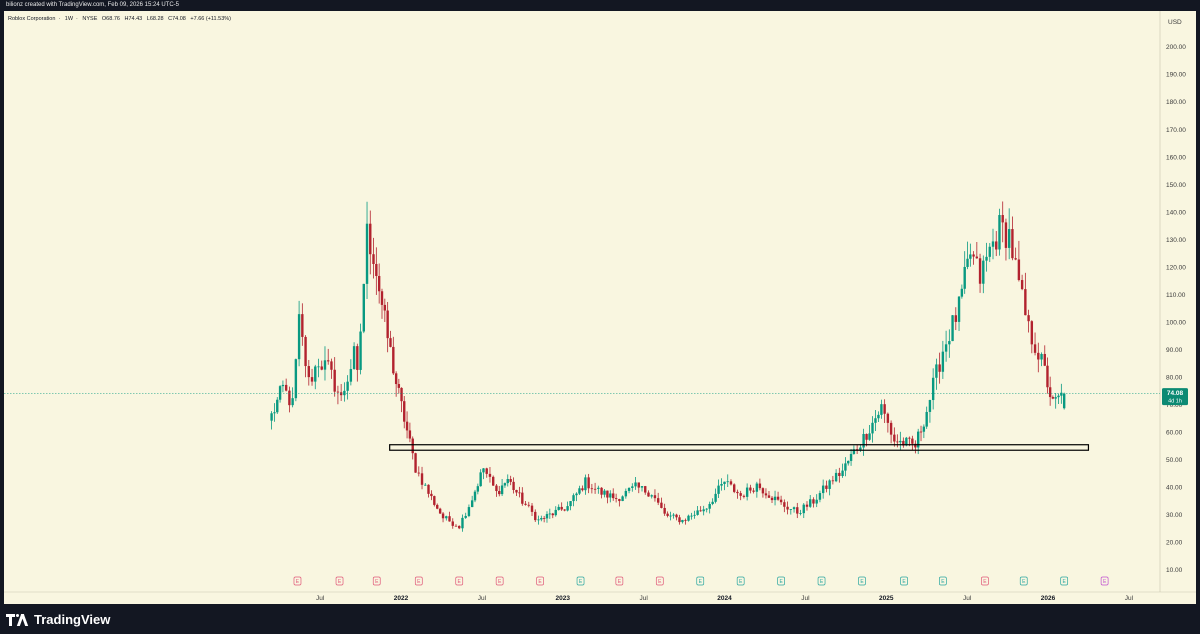 The image size is (1200, 634). I want to click on symbol-name: Roblox Corporation, so click(32, 19).